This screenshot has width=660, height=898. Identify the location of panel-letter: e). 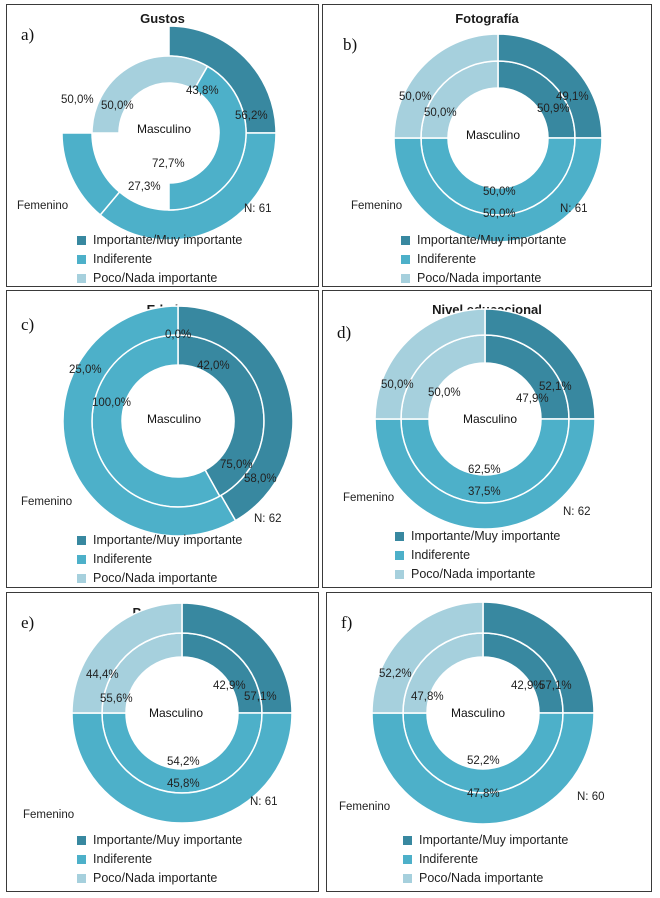
(28, 622).